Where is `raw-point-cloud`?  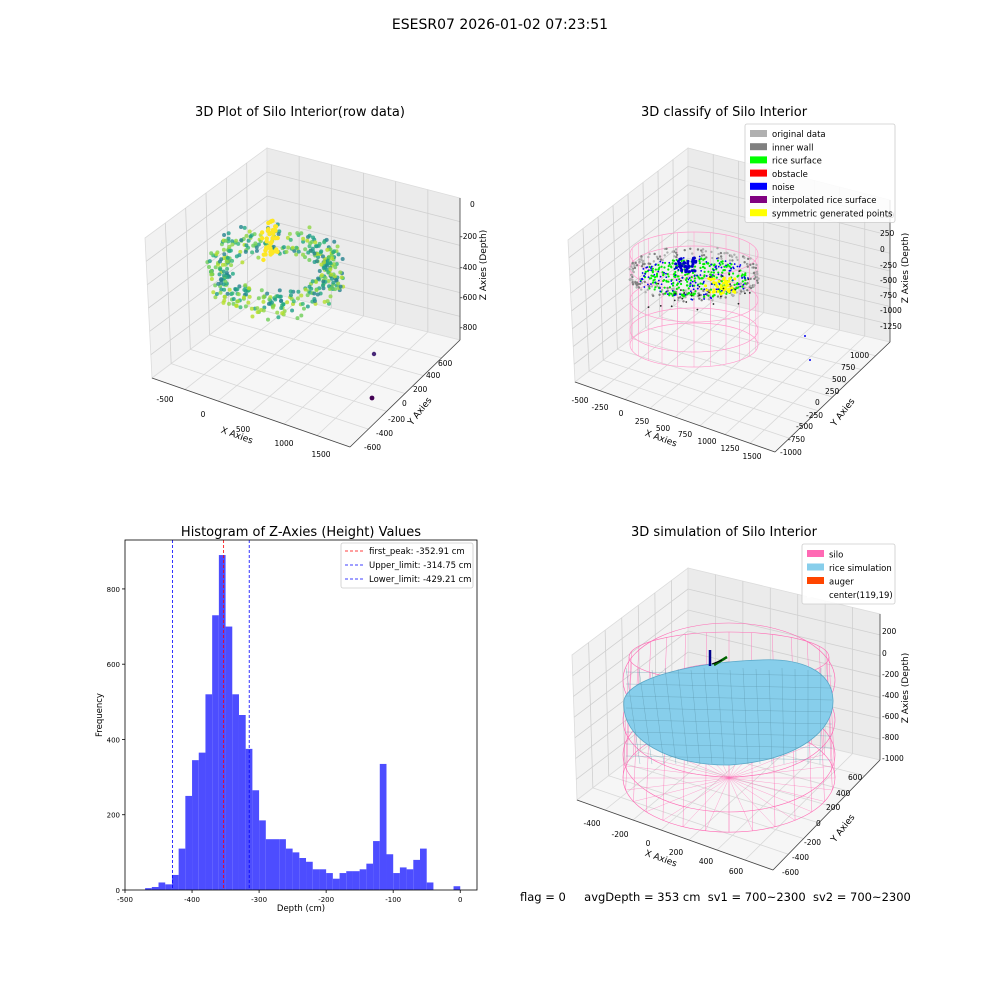
raw-point-cloud is located at coordinates (291, 309).